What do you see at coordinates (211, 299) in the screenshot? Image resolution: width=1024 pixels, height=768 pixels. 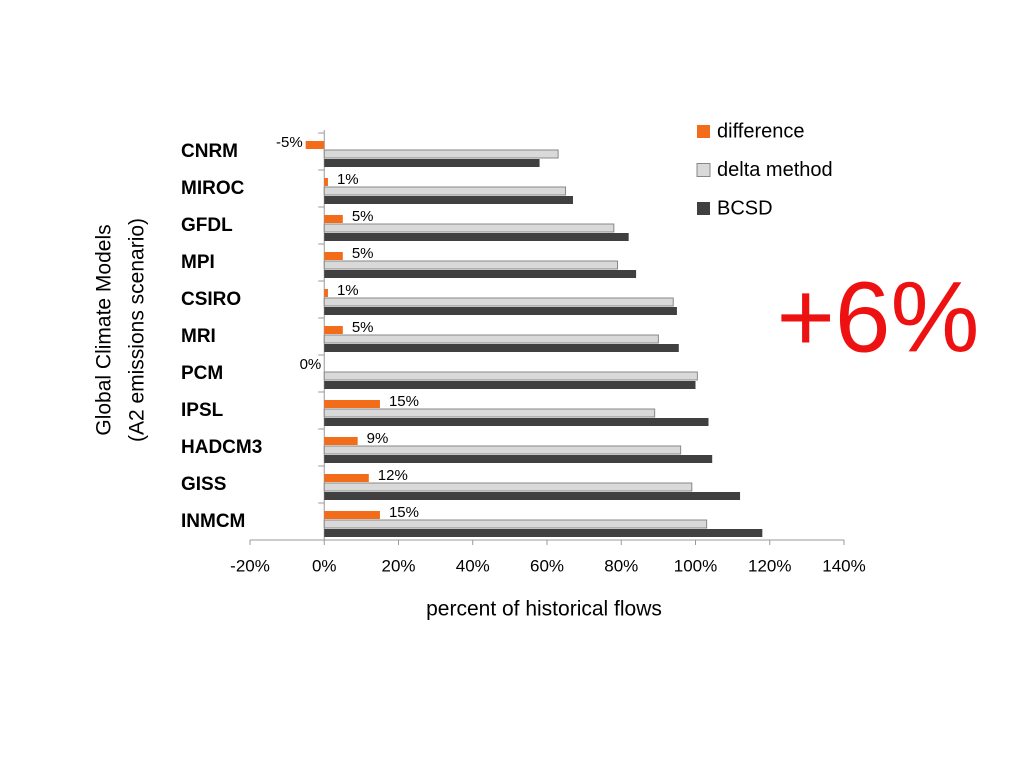 I see `y-tick-label: CSIRO` at bounding box center [211, 299].